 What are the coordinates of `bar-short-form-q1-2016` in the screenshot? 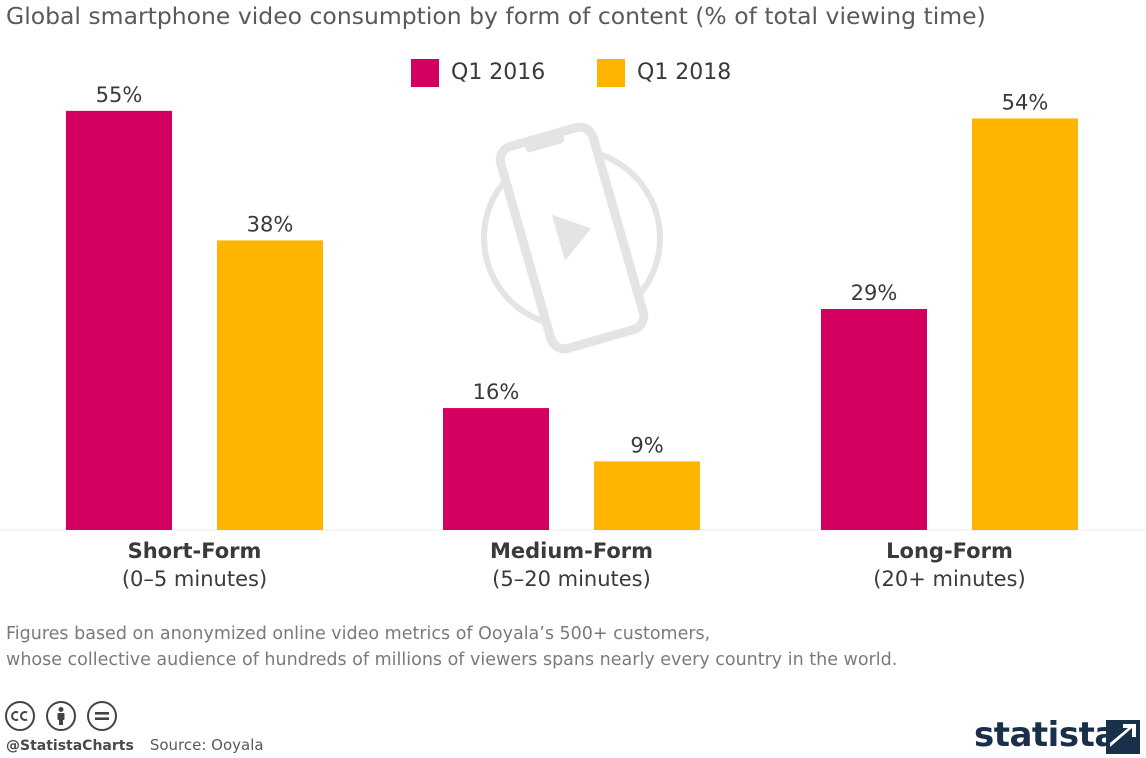 It's located at (119, 320).